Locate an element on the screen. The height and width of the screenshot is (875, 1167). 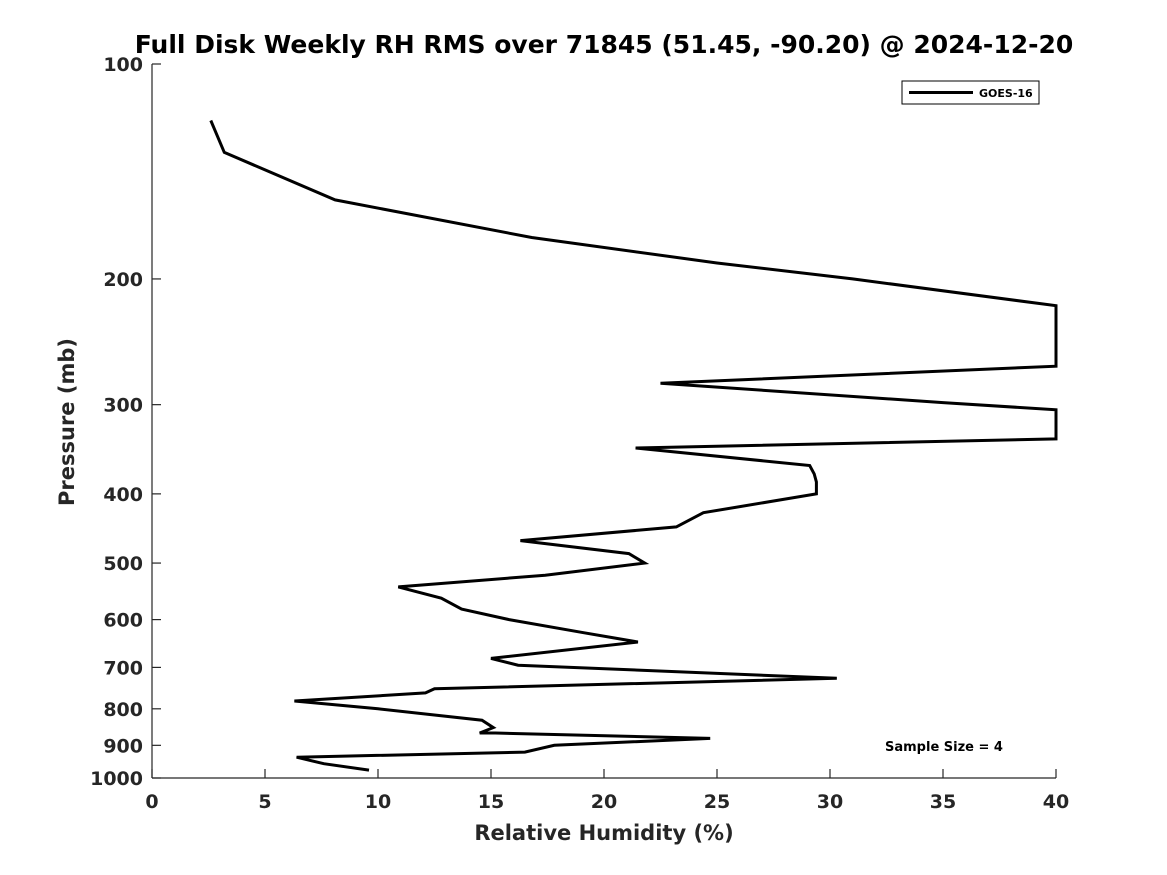
x-tick-label: 20 is located at coordinates (604, 802).